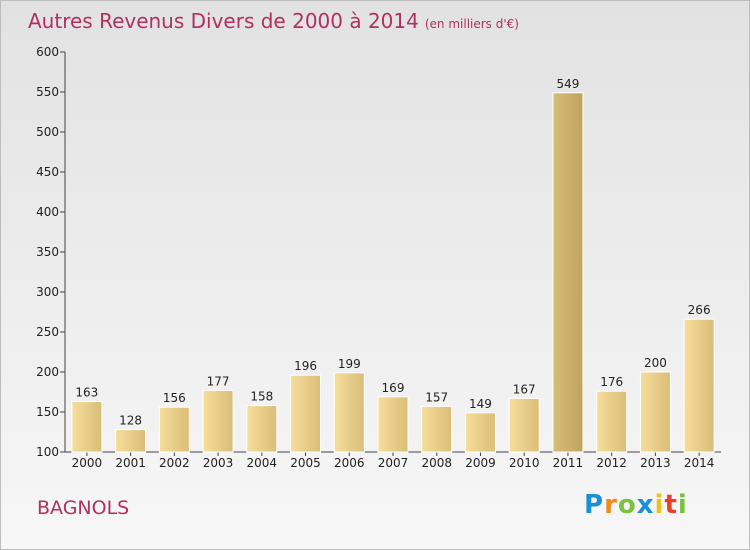 The height and width of the screenshot is (550, 750). I want to click on y-tick-label: 350, so click(47, 252).